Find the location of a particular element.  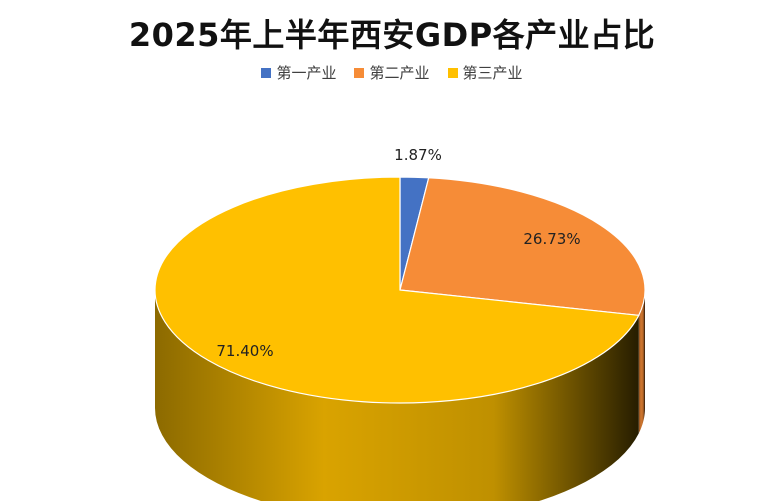

legend-item-primary: 第一产业 is located at coordinates (298, 72).